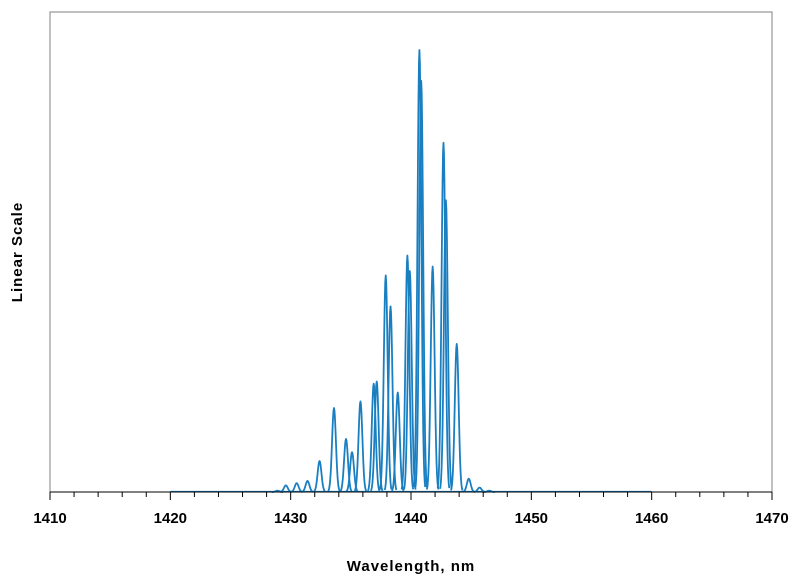 Image resolution: width=797 pixels, height=578 pixels. I want to click on x-tick-label: 1410, so click(49, 518).